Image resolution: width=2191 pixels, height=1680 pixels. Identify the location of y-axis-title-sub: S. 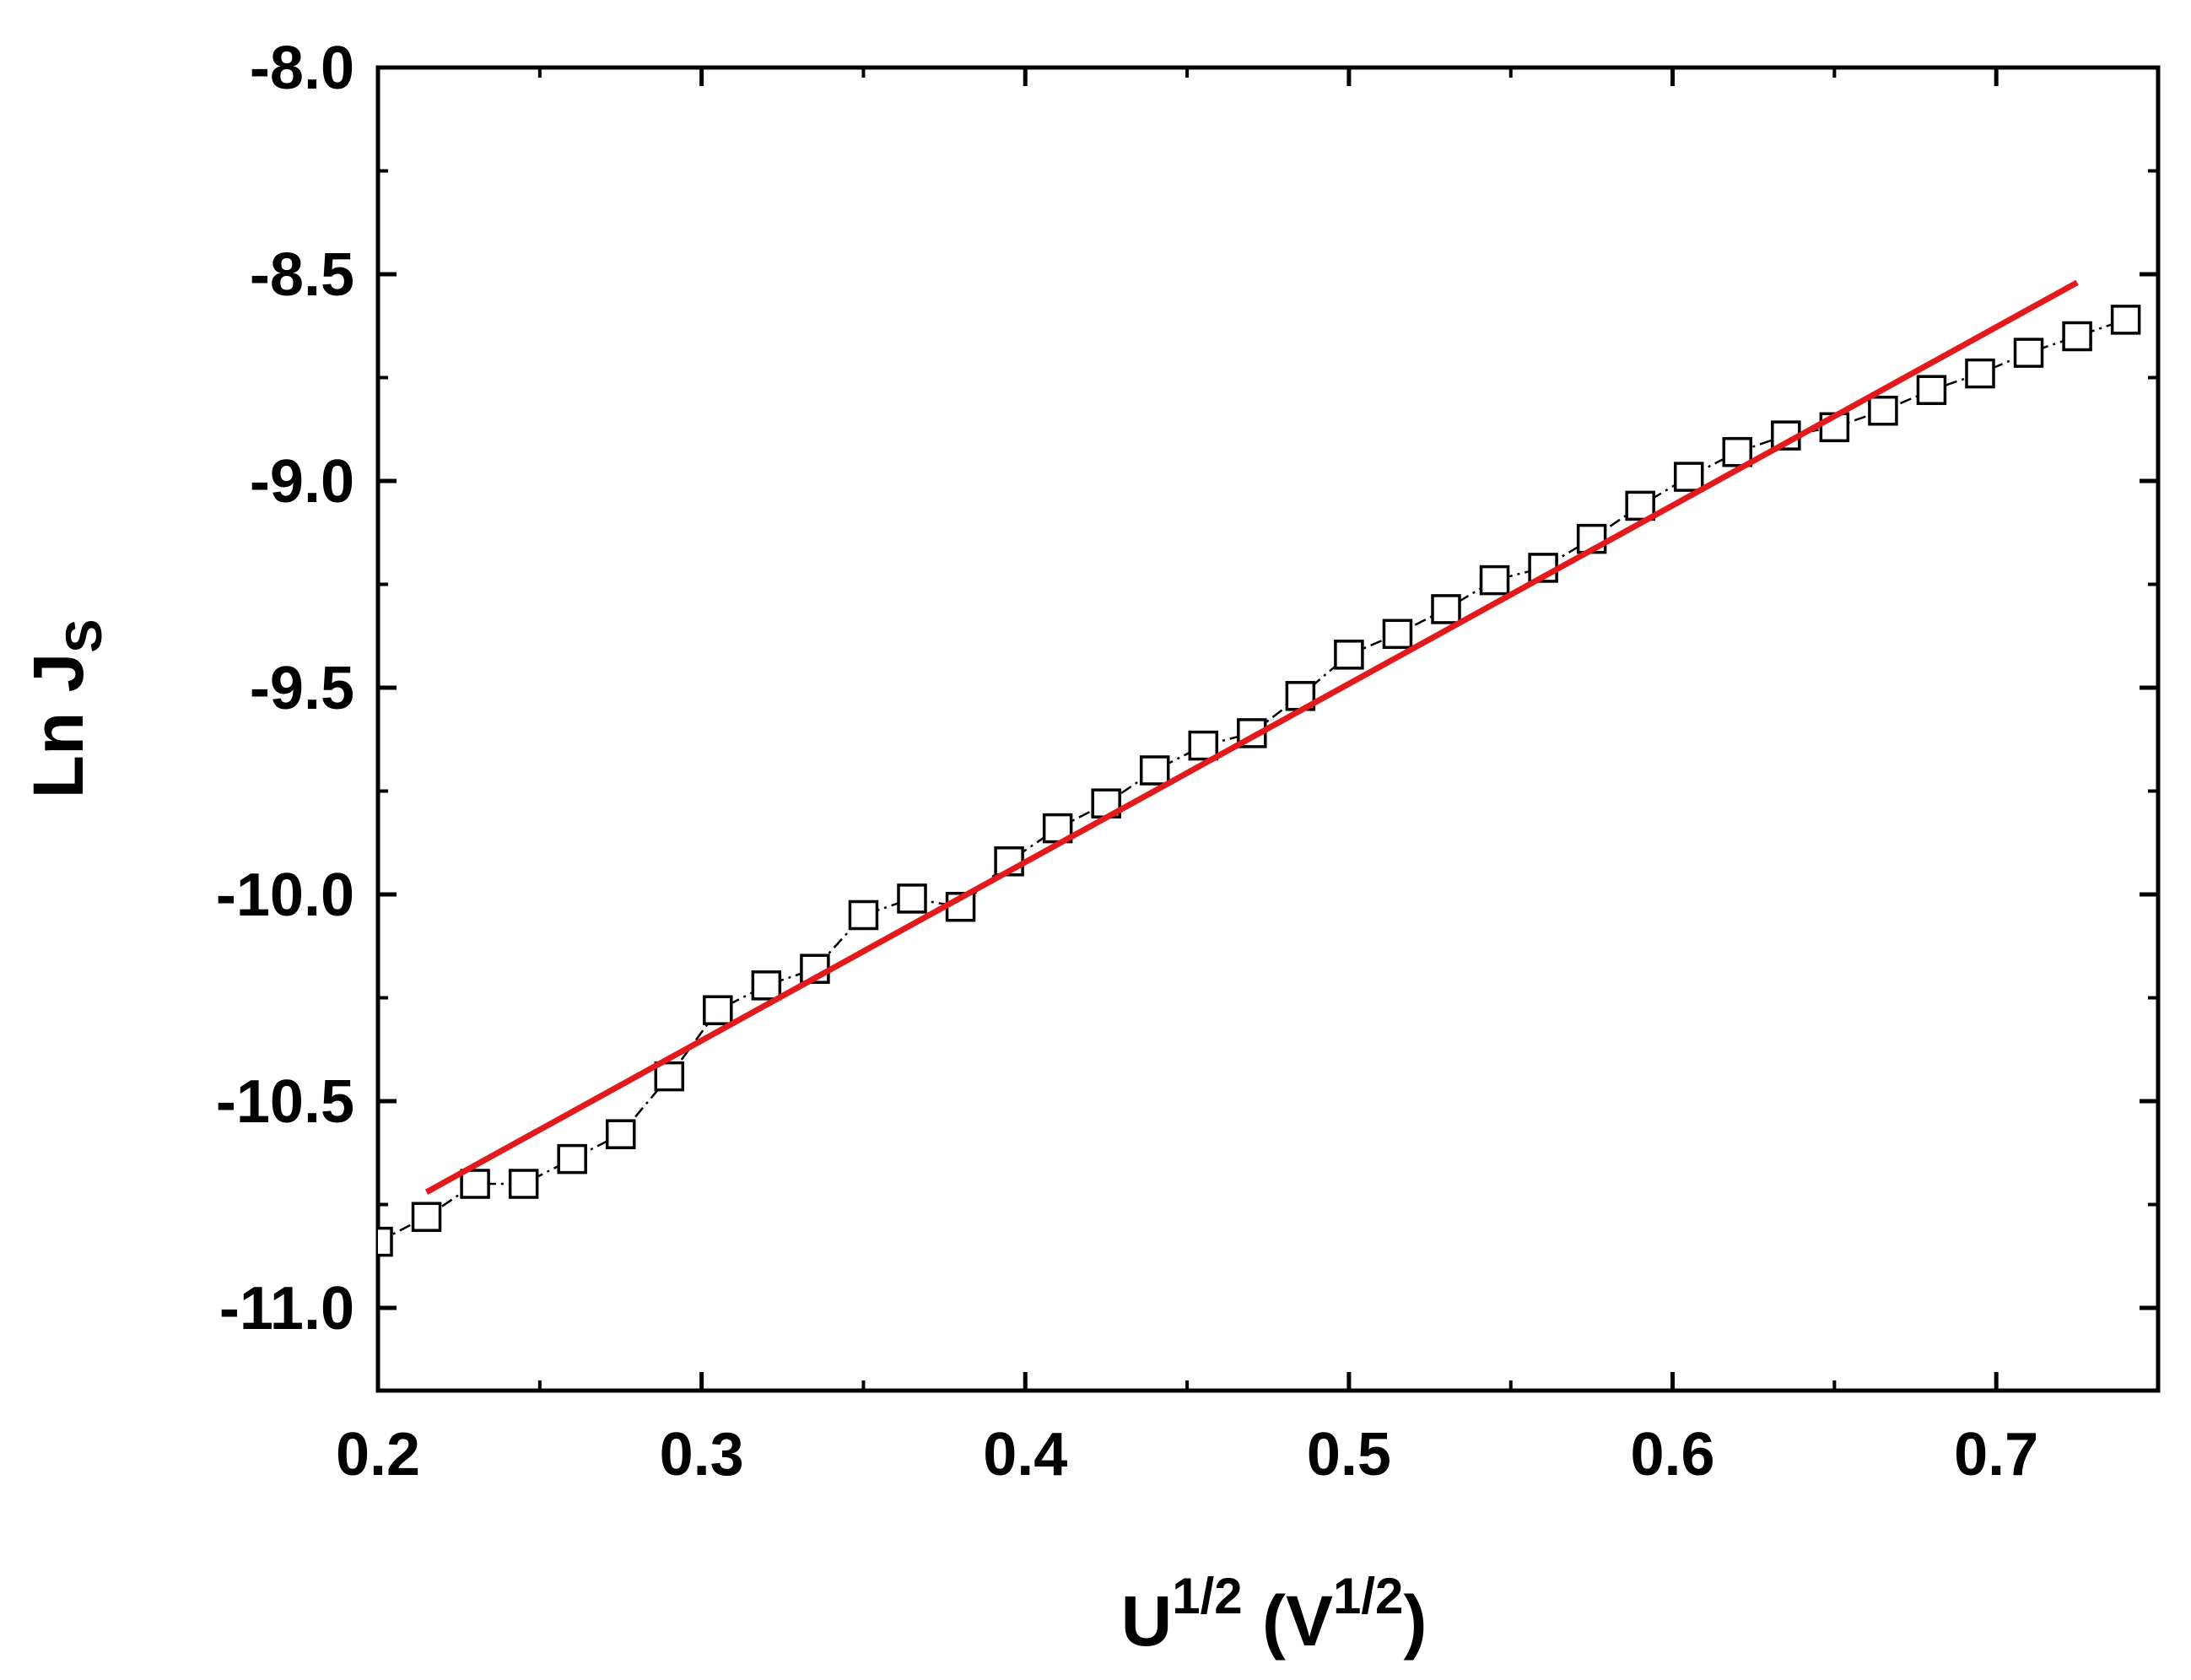
(84, 636).